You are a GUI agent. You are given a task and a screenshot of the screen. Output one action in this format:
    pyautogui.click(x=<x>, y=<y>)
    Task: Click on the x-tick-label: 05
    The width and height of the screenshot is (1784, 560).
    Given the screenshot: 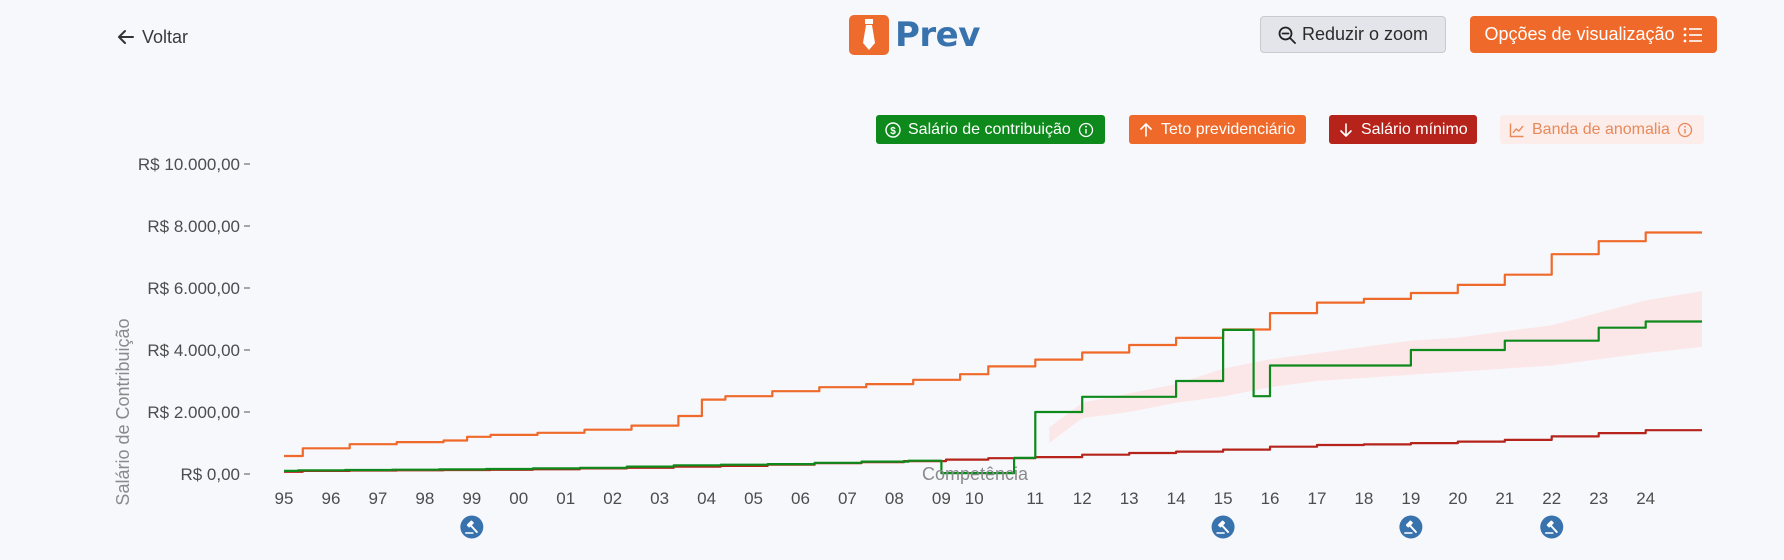 What is the action you would take?
    pyautogui.click(x=753, y=498)
    